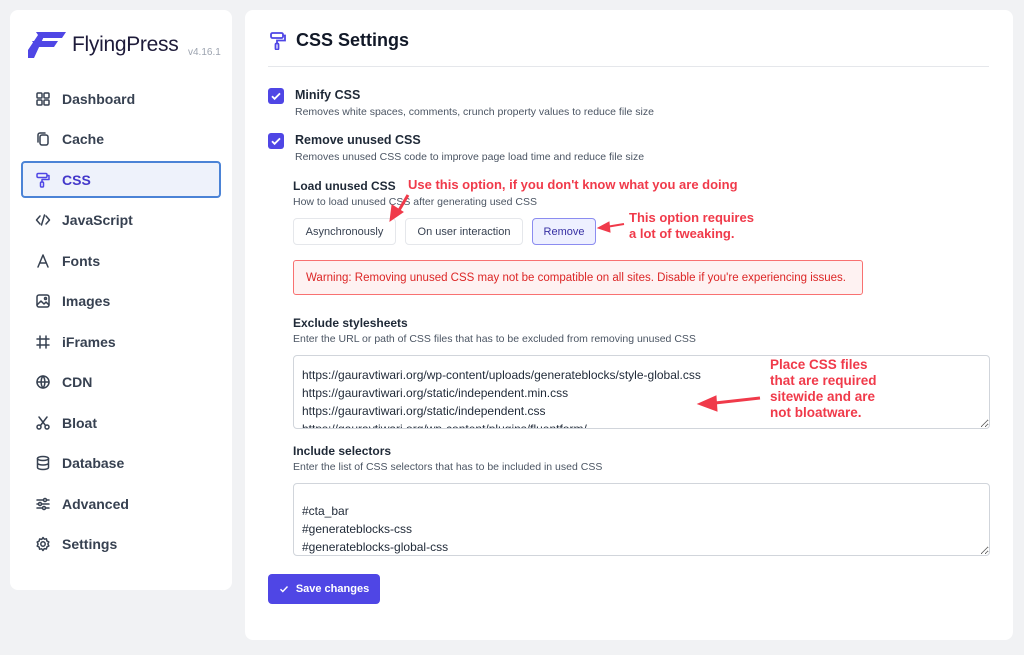 The width and height of the screenshot is (1024, 655). I want to click on sidebar-item-label: iFrames, so click(89, 341).